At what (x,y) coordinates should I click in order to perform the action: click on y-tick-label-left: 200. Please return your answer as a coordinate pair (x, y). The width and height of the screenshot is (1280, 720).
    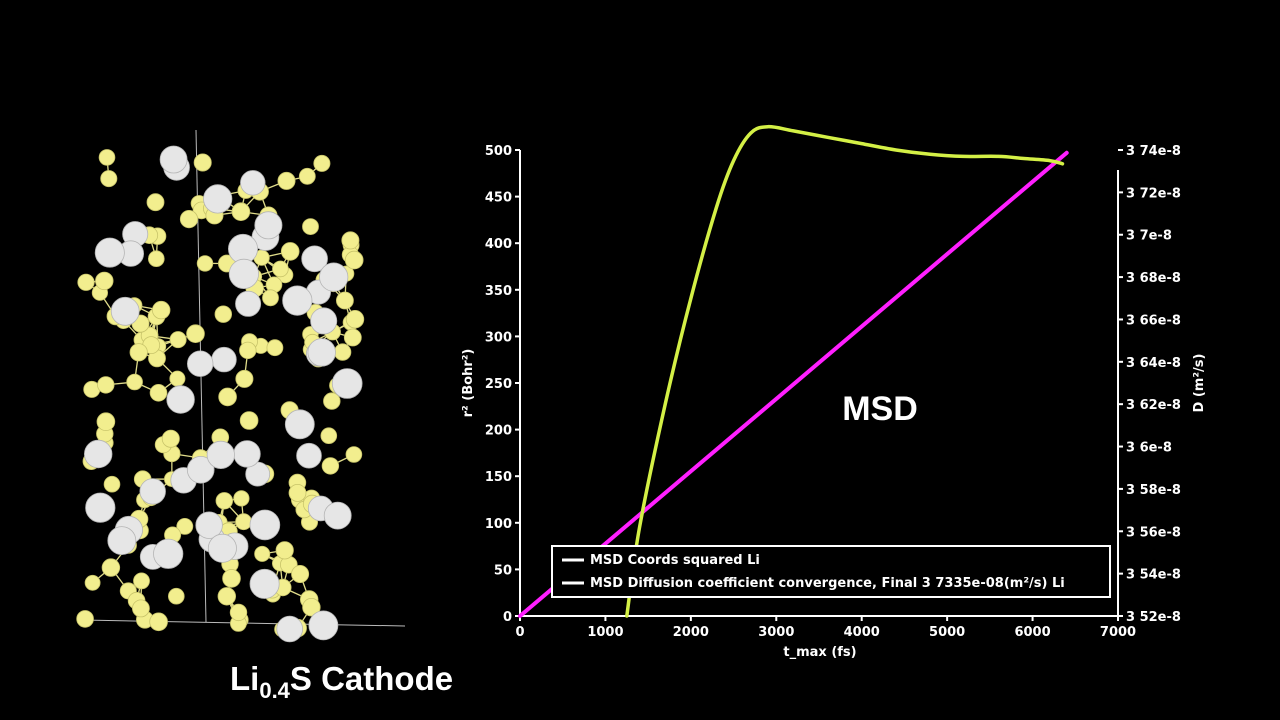
    Looking at the image, I should click on (498, 431).